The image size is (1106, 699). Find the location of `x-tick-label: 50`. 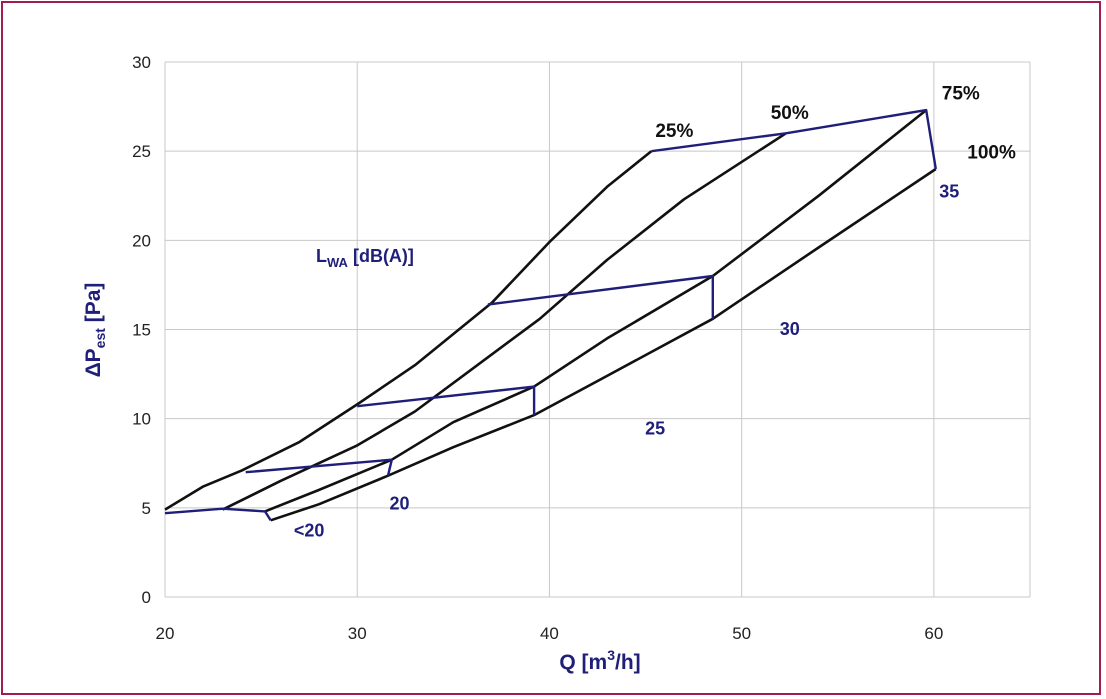

x-tick-label: 50 is located at coordinates (741, 633).